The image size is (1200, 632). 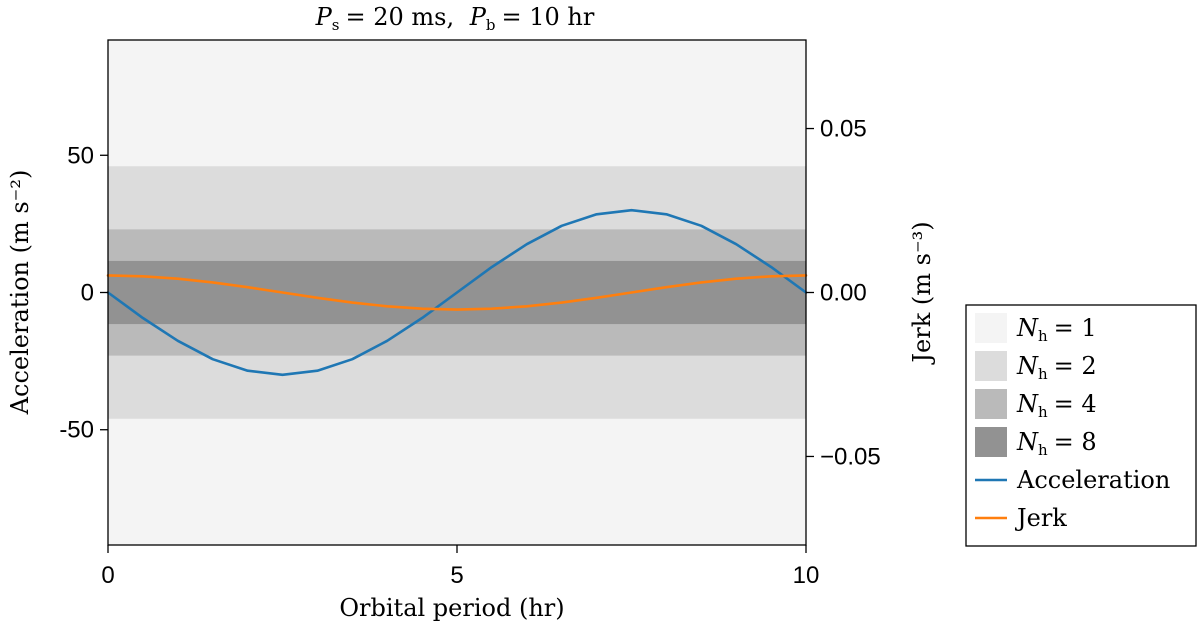 I want to click on legend-label: Nh = 2, so click(x=1056, y=367).